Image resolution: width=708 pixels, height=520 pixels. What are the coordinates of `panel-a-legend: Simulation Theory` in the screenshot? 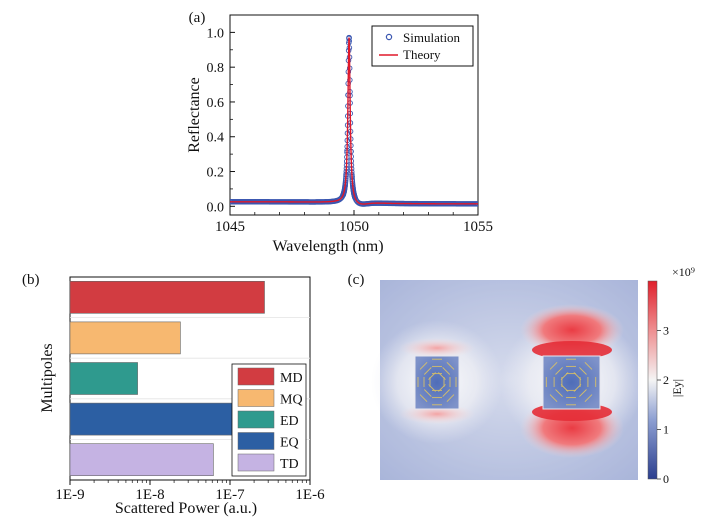 It's located at (422, 46).